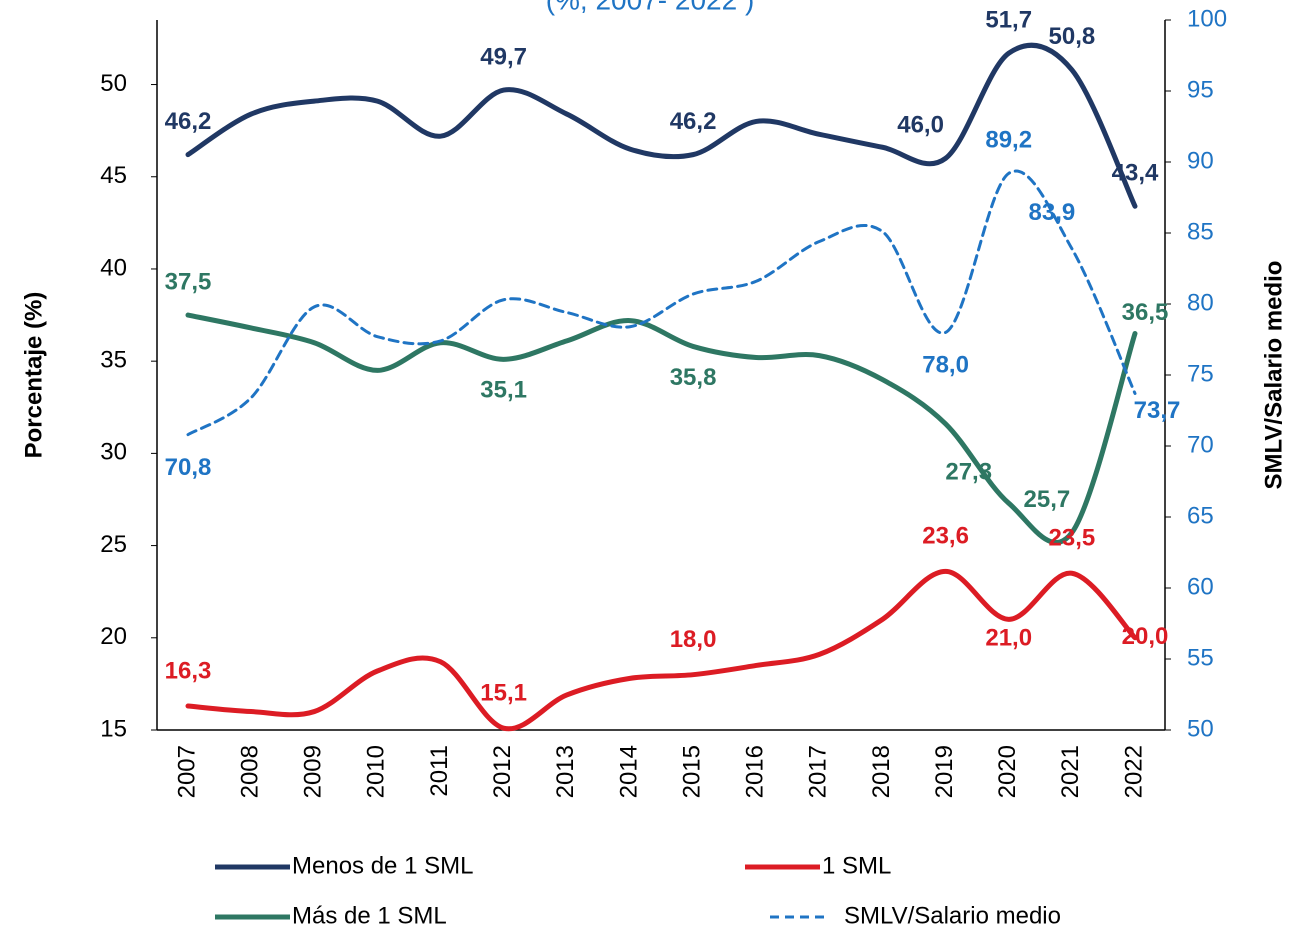  I want to click on y2-tick-label: 85, so click(1200, 231).